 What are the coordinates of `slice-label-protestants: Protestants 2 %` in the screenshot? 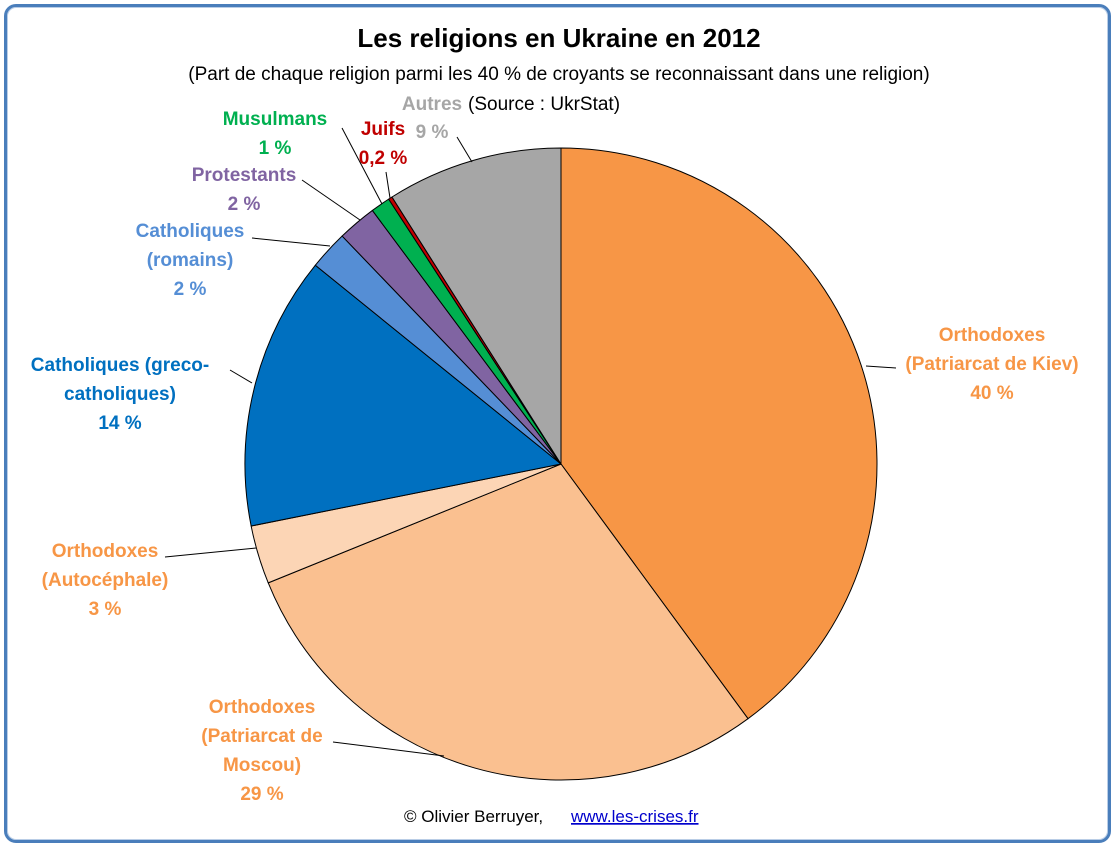 It's located at (244, 190).